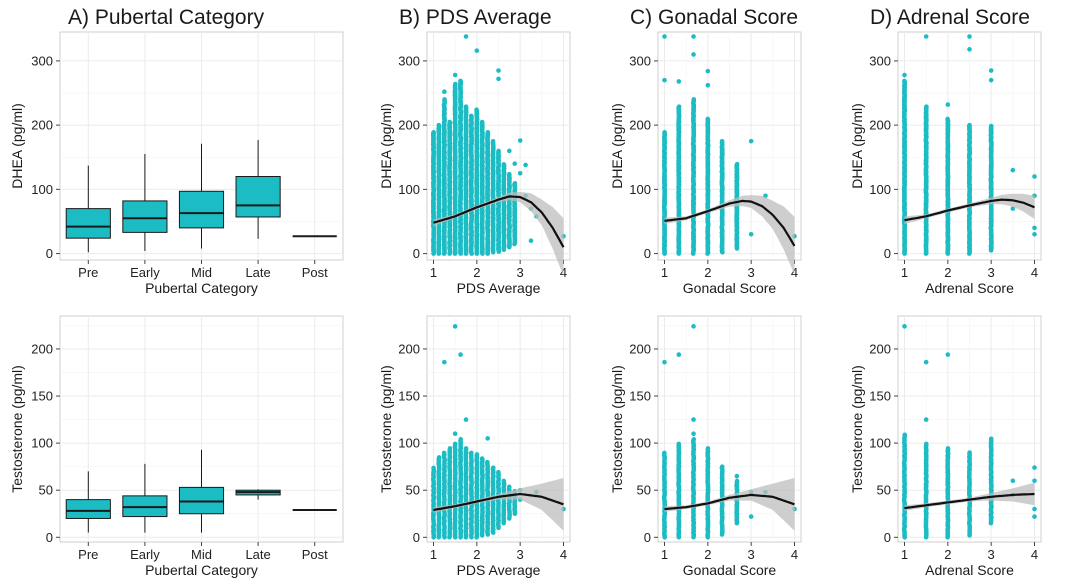 This screenshot has width=1067, height=579. I want to click on y-tick-label: 300, so click(880, 60).